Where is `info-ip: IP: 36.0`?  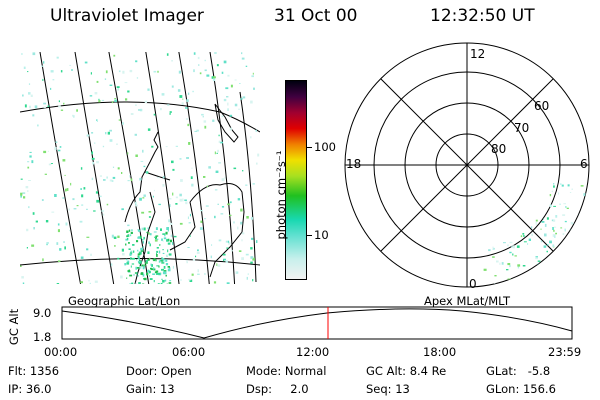
info-ip: IP: 36.0 is located at coordinates (30, 389).